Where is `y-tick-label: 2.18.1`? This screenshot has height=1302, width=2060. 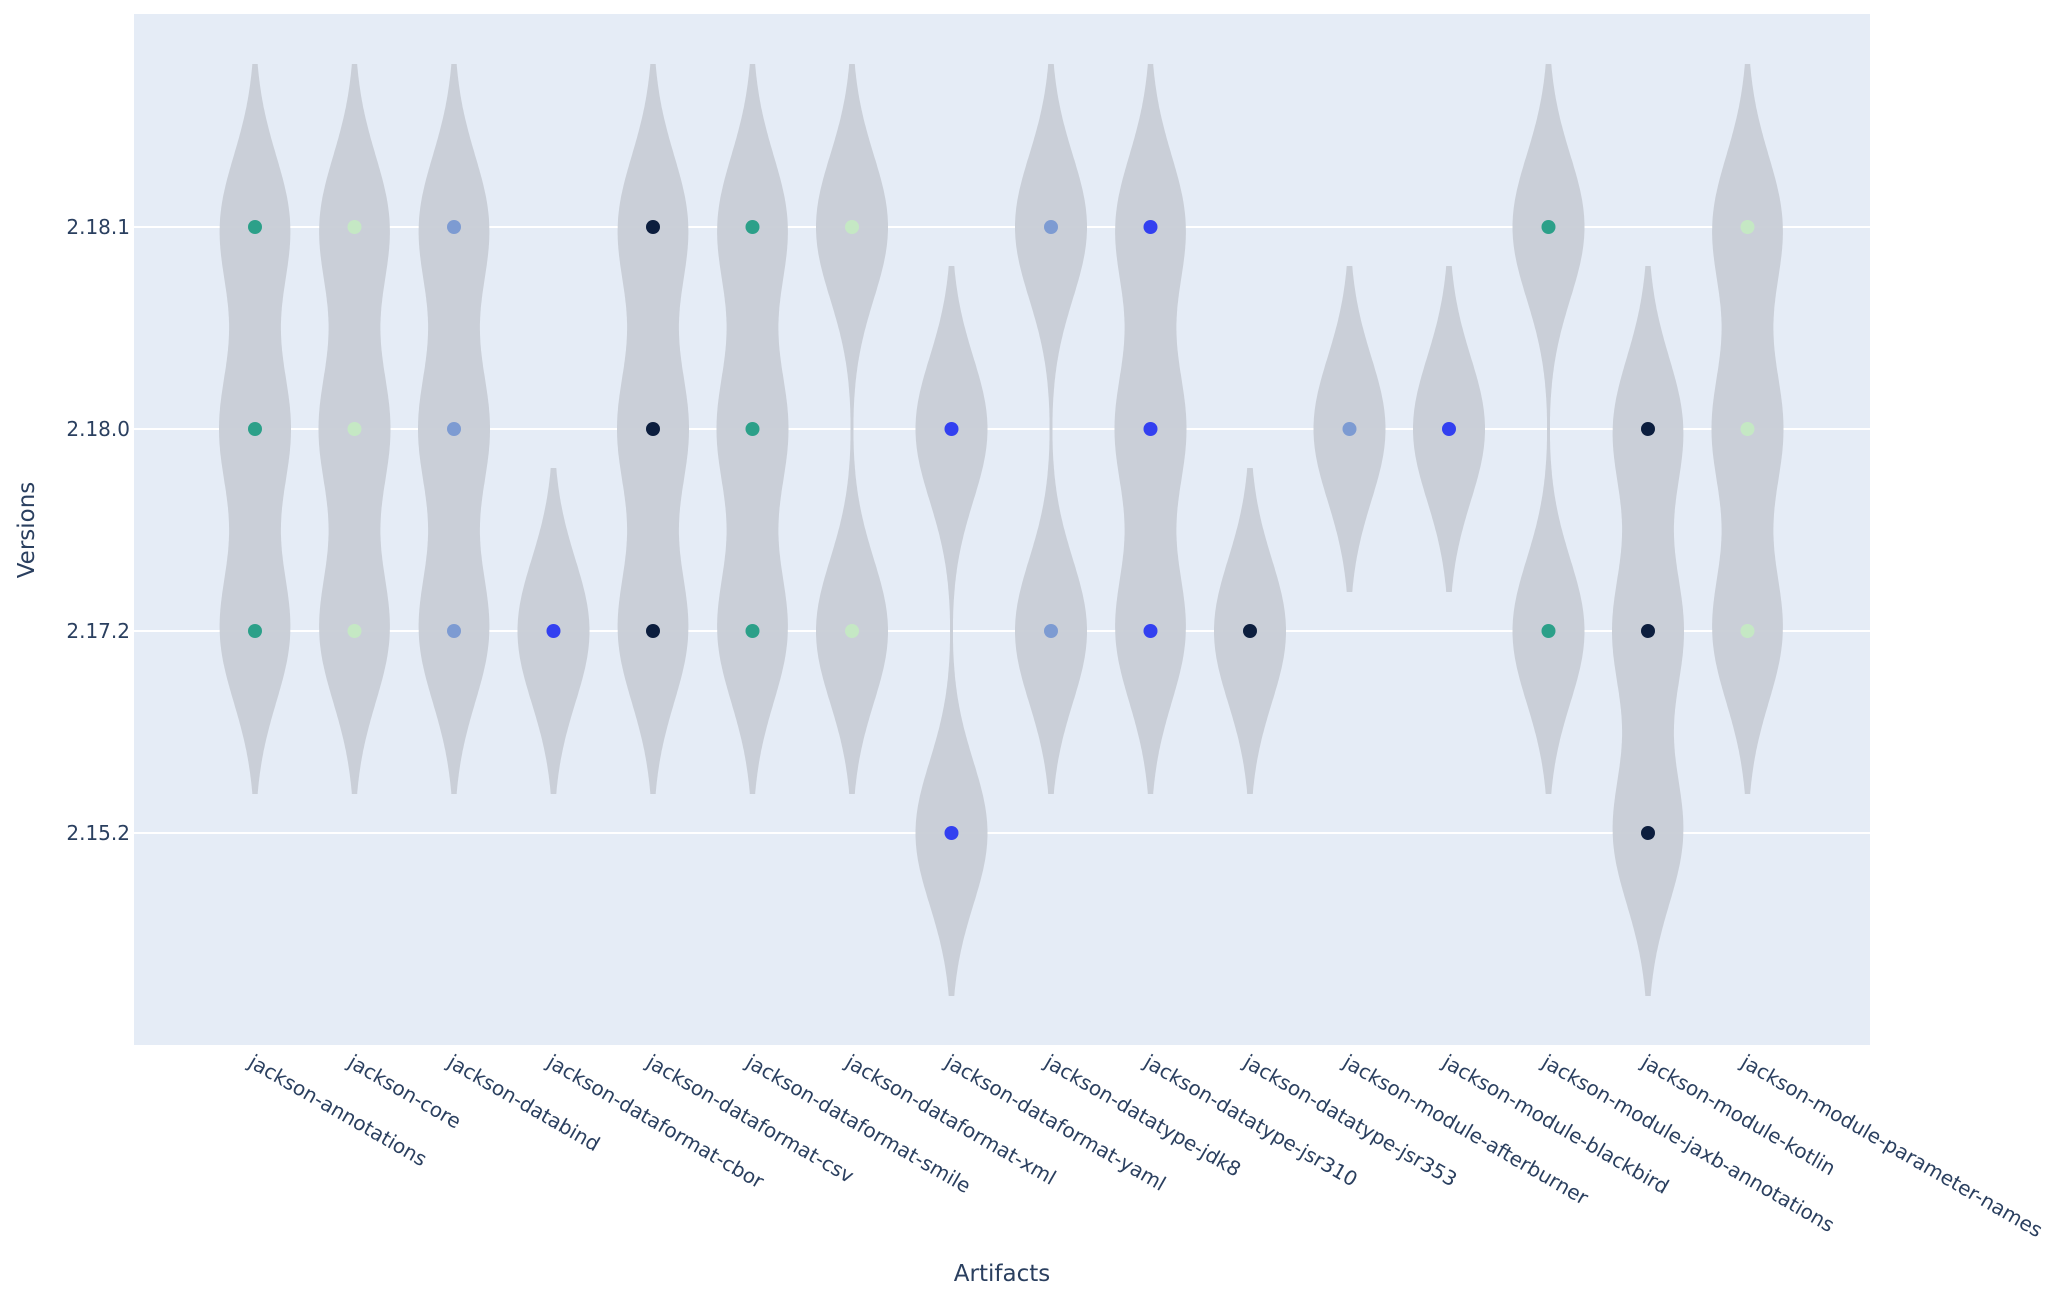 y-tick-label: 2.18.1 is located at coordinates (98, 227).